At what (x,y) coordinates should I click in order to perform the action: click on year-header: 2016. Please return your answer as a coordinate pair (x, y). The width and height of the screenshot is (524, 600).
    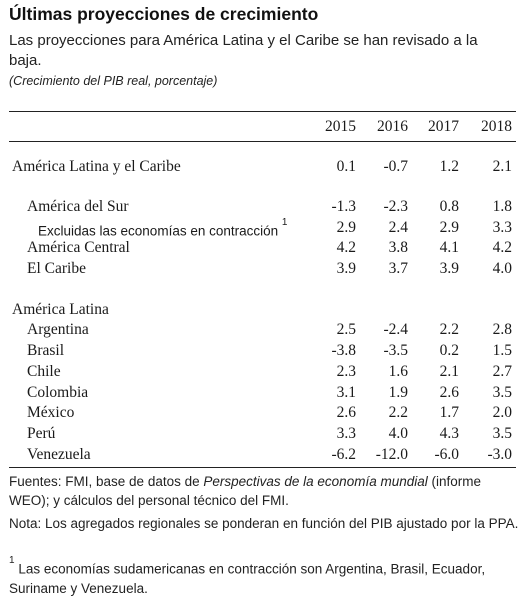
    Looking at the image, I should click on (392, 126).